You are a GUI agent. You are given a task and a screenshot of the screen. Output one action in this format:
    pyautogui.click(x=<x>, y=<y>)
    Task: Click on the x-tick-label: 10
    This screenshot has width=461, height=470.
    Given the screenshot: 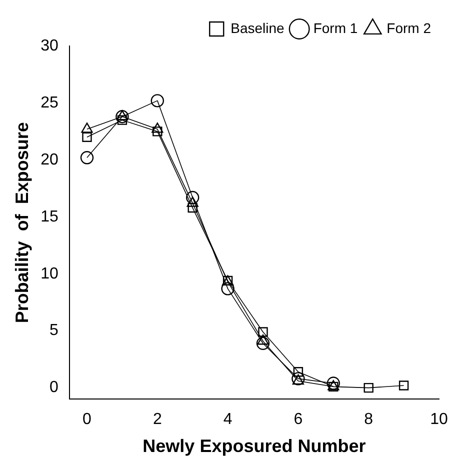 What is the action you would take?
    pyautogui.click(x=439, y=419)
    